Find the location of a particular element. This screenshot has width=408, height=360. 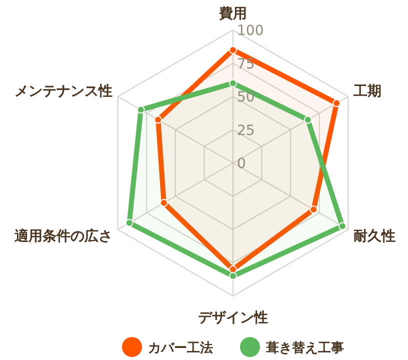

y-tick-label: 75 is located at coordinates (246, 64).